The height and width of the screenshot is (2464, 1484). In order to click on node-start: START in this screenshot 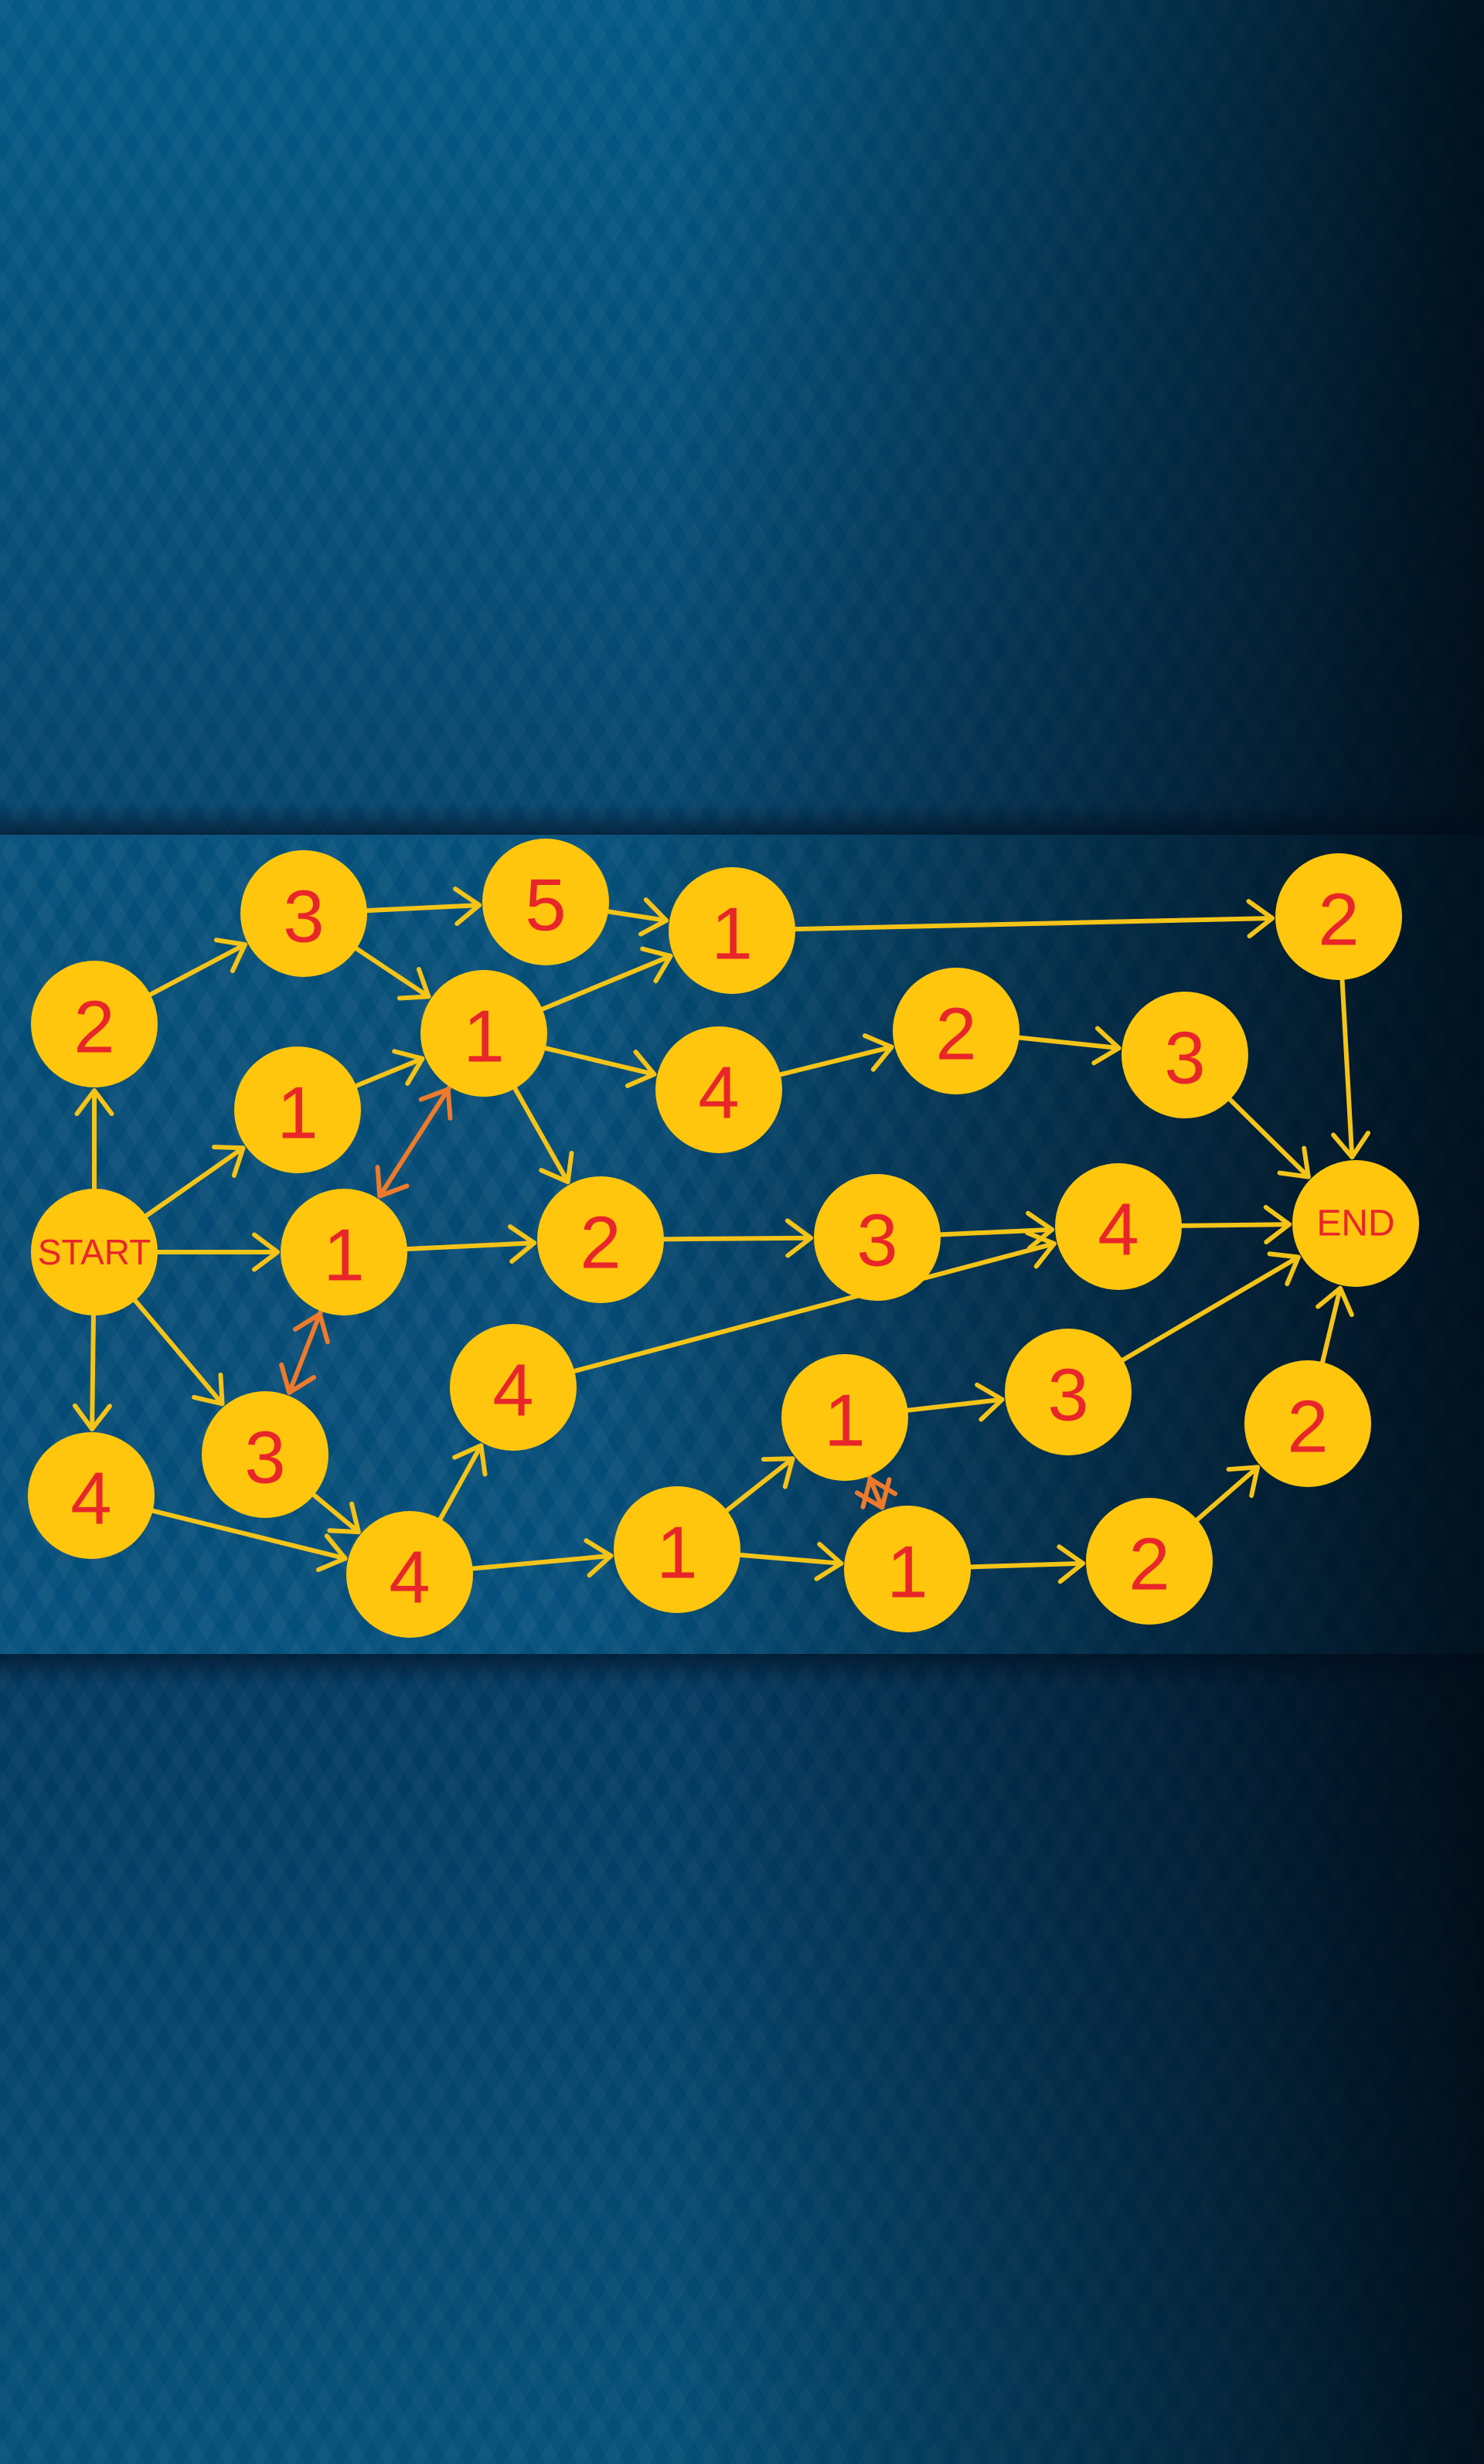, I will do `click(94, 1252)`.